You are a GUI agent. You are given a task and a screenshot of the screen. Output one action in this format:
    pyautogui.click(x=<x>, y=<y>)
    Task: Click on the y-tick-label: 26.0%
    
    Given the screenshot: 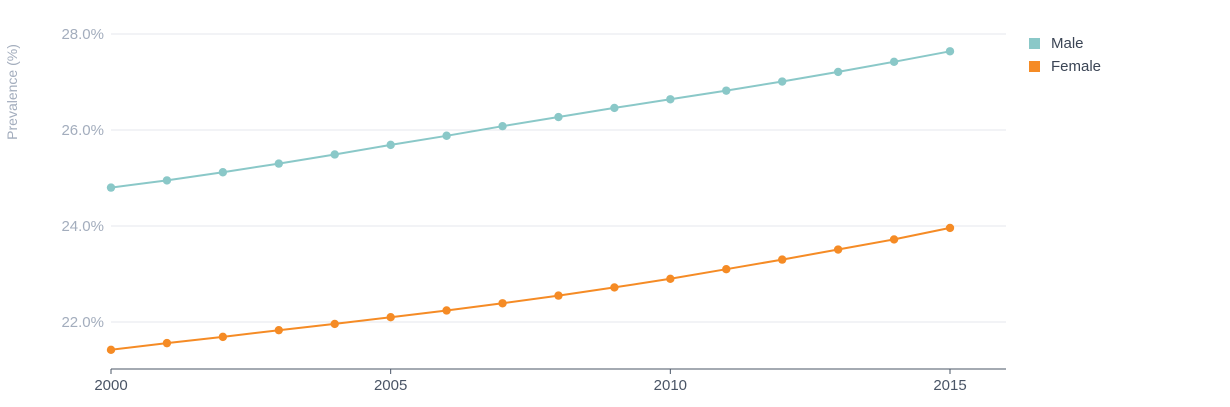 What is the action you would take?
    pyautogui.click(x=82, y=130)
    